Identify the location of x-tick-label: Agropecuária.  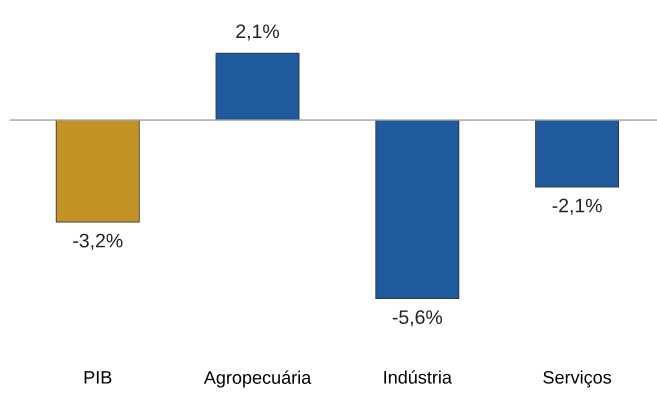
(258, 379).